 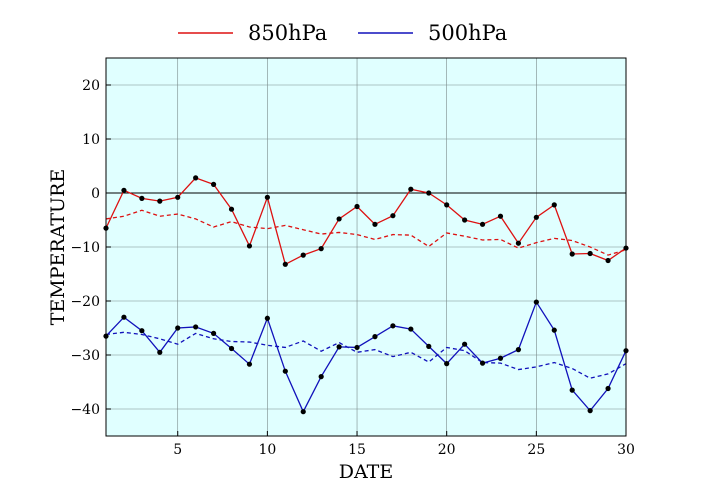 I want to click on y-tick-label: −40, so click(x=85, y=410).